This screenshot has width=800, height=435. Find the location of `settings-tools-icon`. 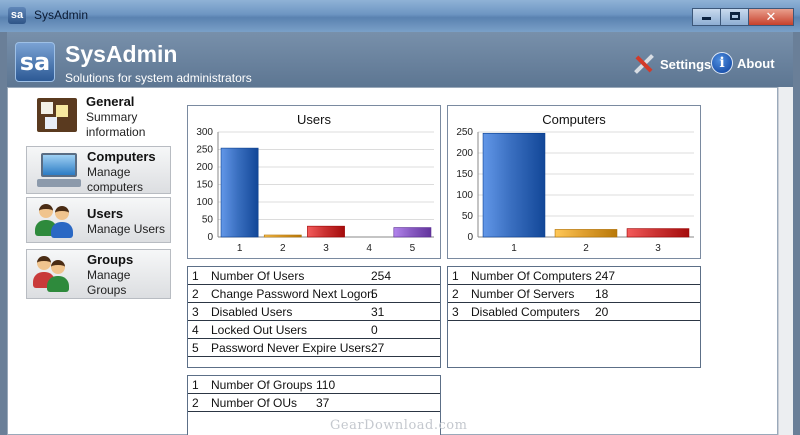

settings-tools-icon is located at coordinates (644, 64).